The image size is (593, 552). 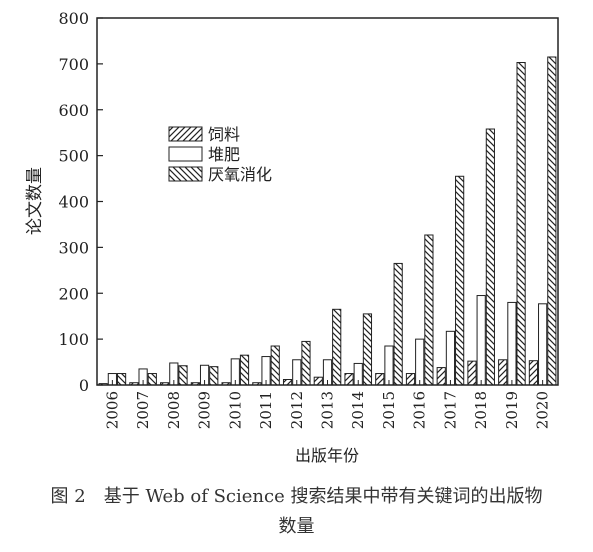 I want to click on bar-0-2020, so click(x=533, y=373).